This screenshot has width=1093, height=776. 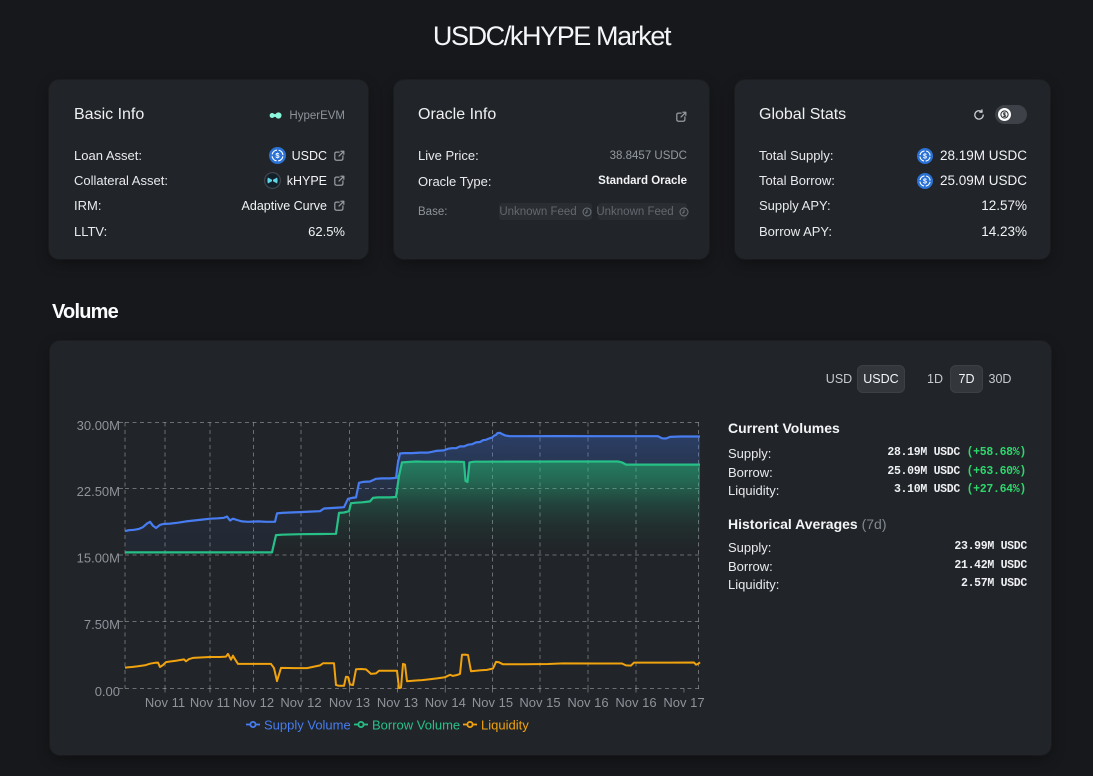 What do you see at coordinates (98, 425) in the screenshot?
I see `svg-text: 30.00M` at bounding box center [98, 425].